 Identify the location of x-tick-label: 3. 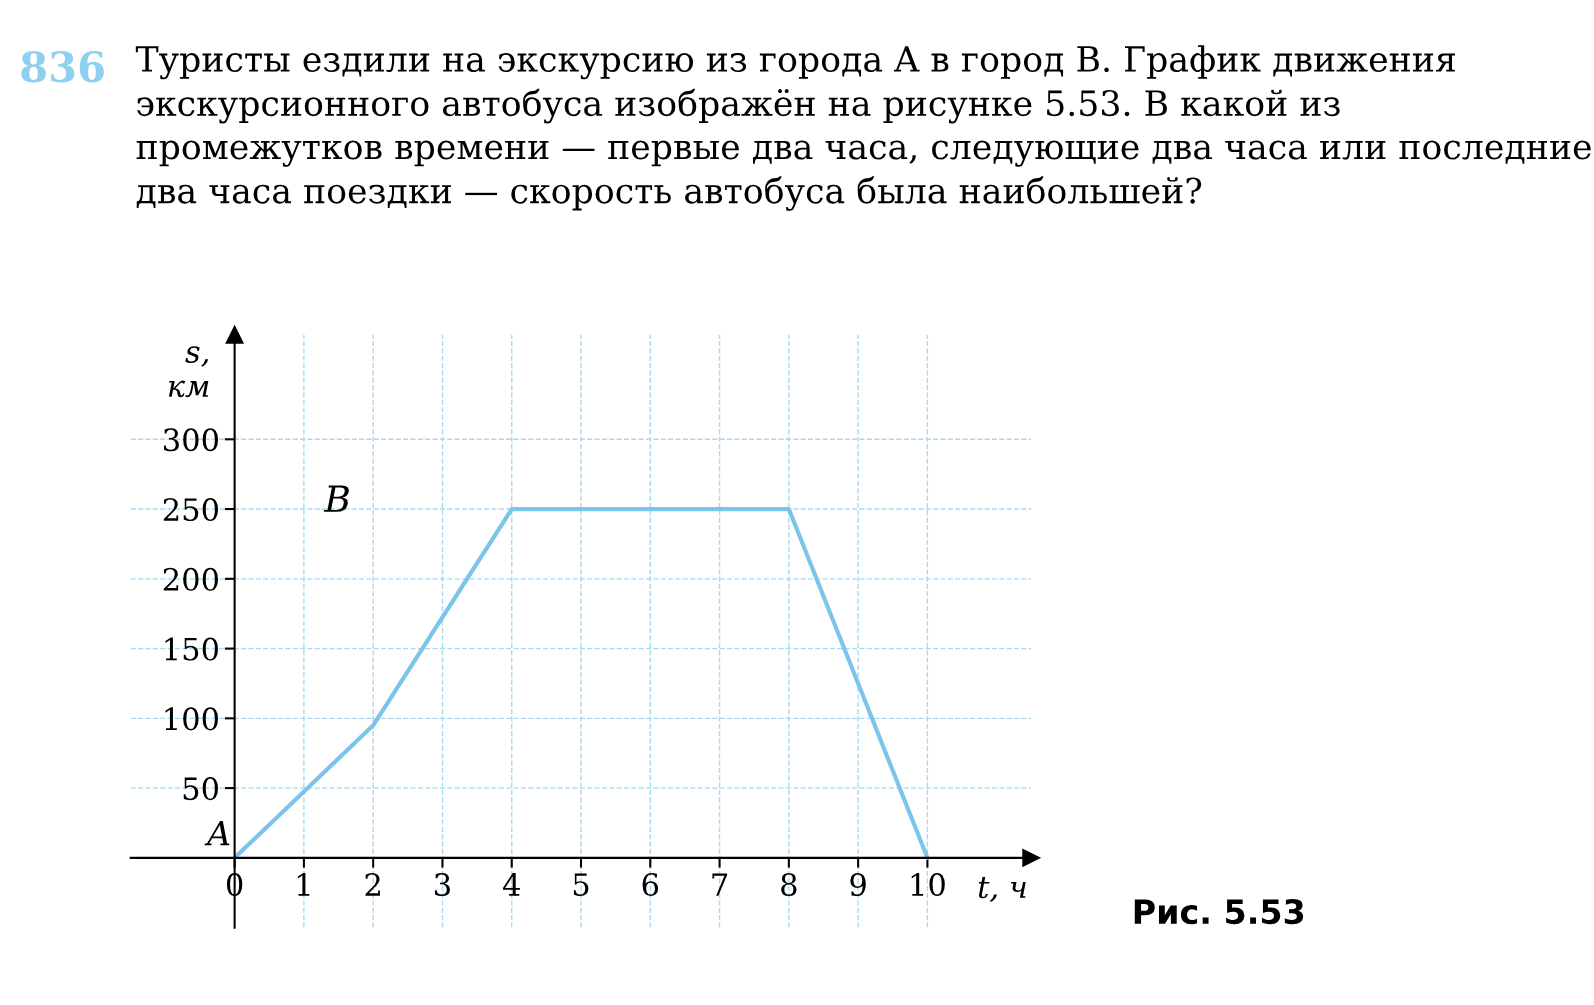
(442, 884).